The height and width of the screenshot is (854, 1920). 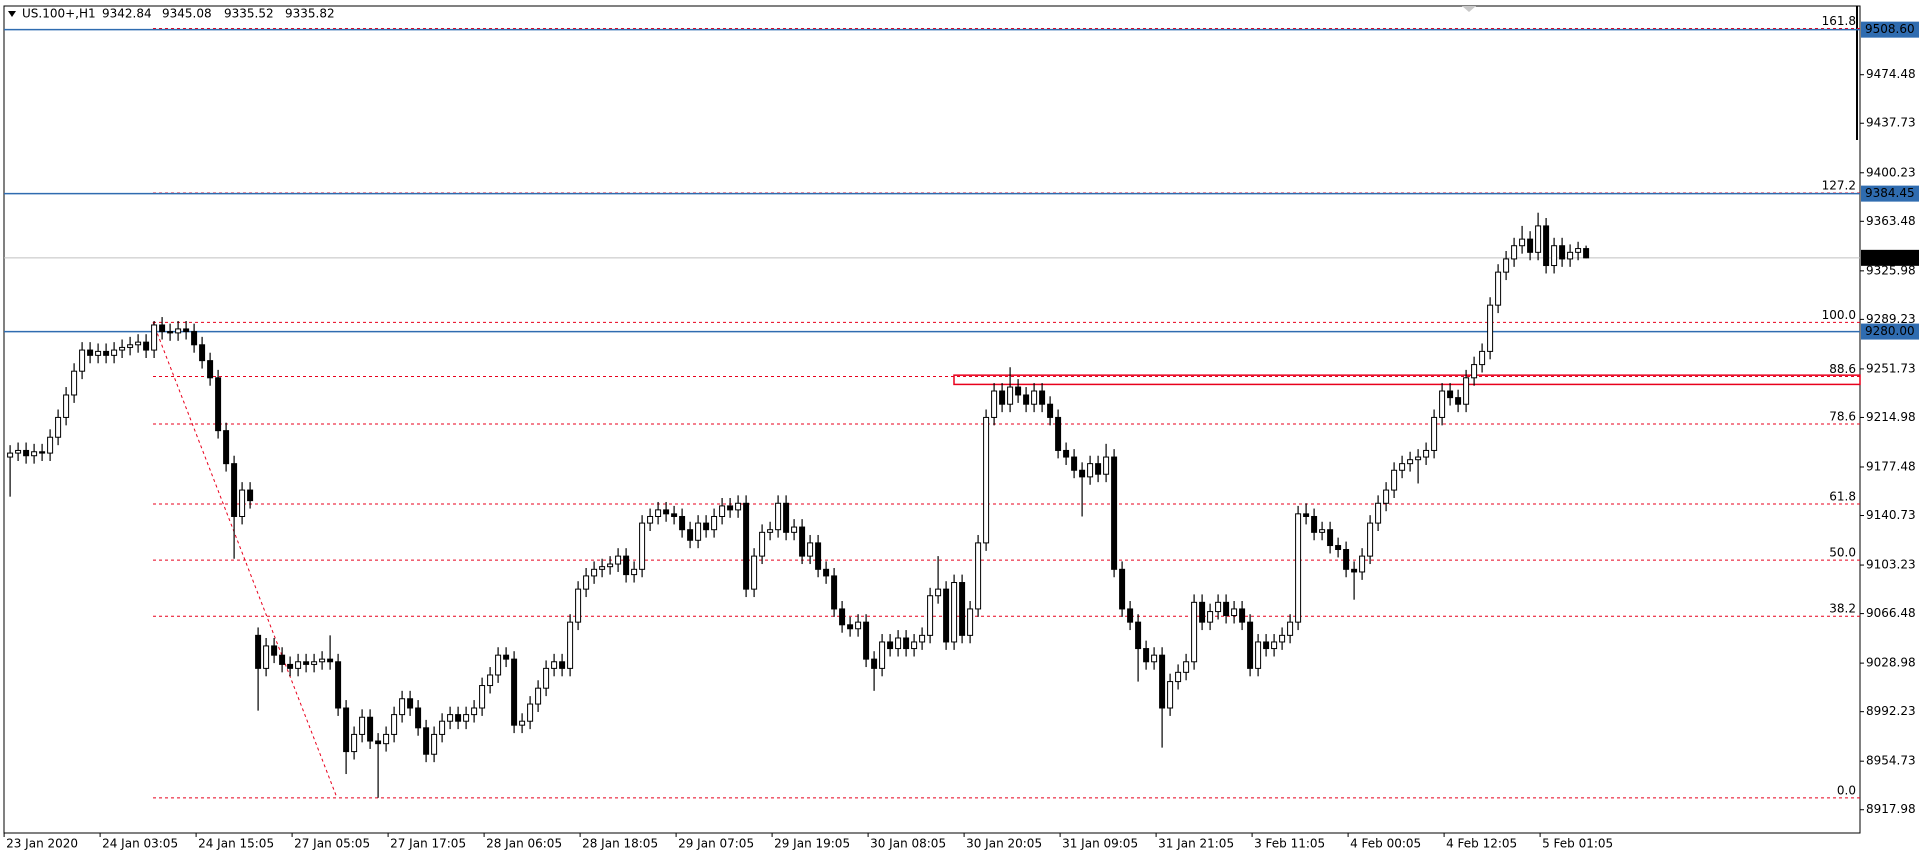 What do you see at coordinates (1891, 172) in the screenshot?
I see `y-tick-label: 9400.23` at bounding box center [1891, 172].